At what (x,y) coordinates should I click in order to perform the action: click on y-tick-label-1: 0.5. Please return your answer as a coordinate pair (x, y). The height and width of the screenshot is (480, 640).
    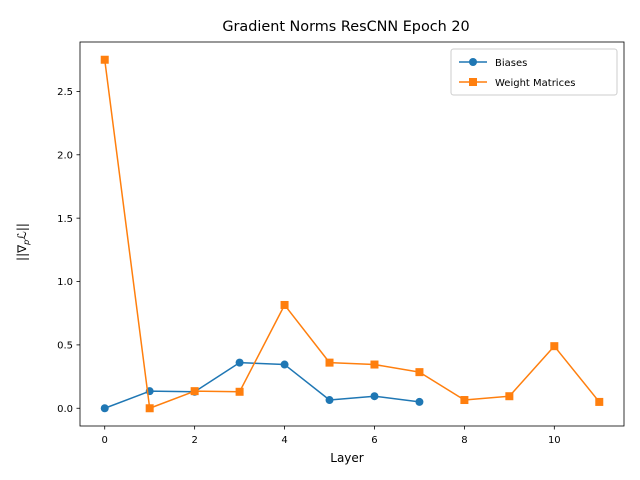
    Looking at the image, I should click on (65, 345).